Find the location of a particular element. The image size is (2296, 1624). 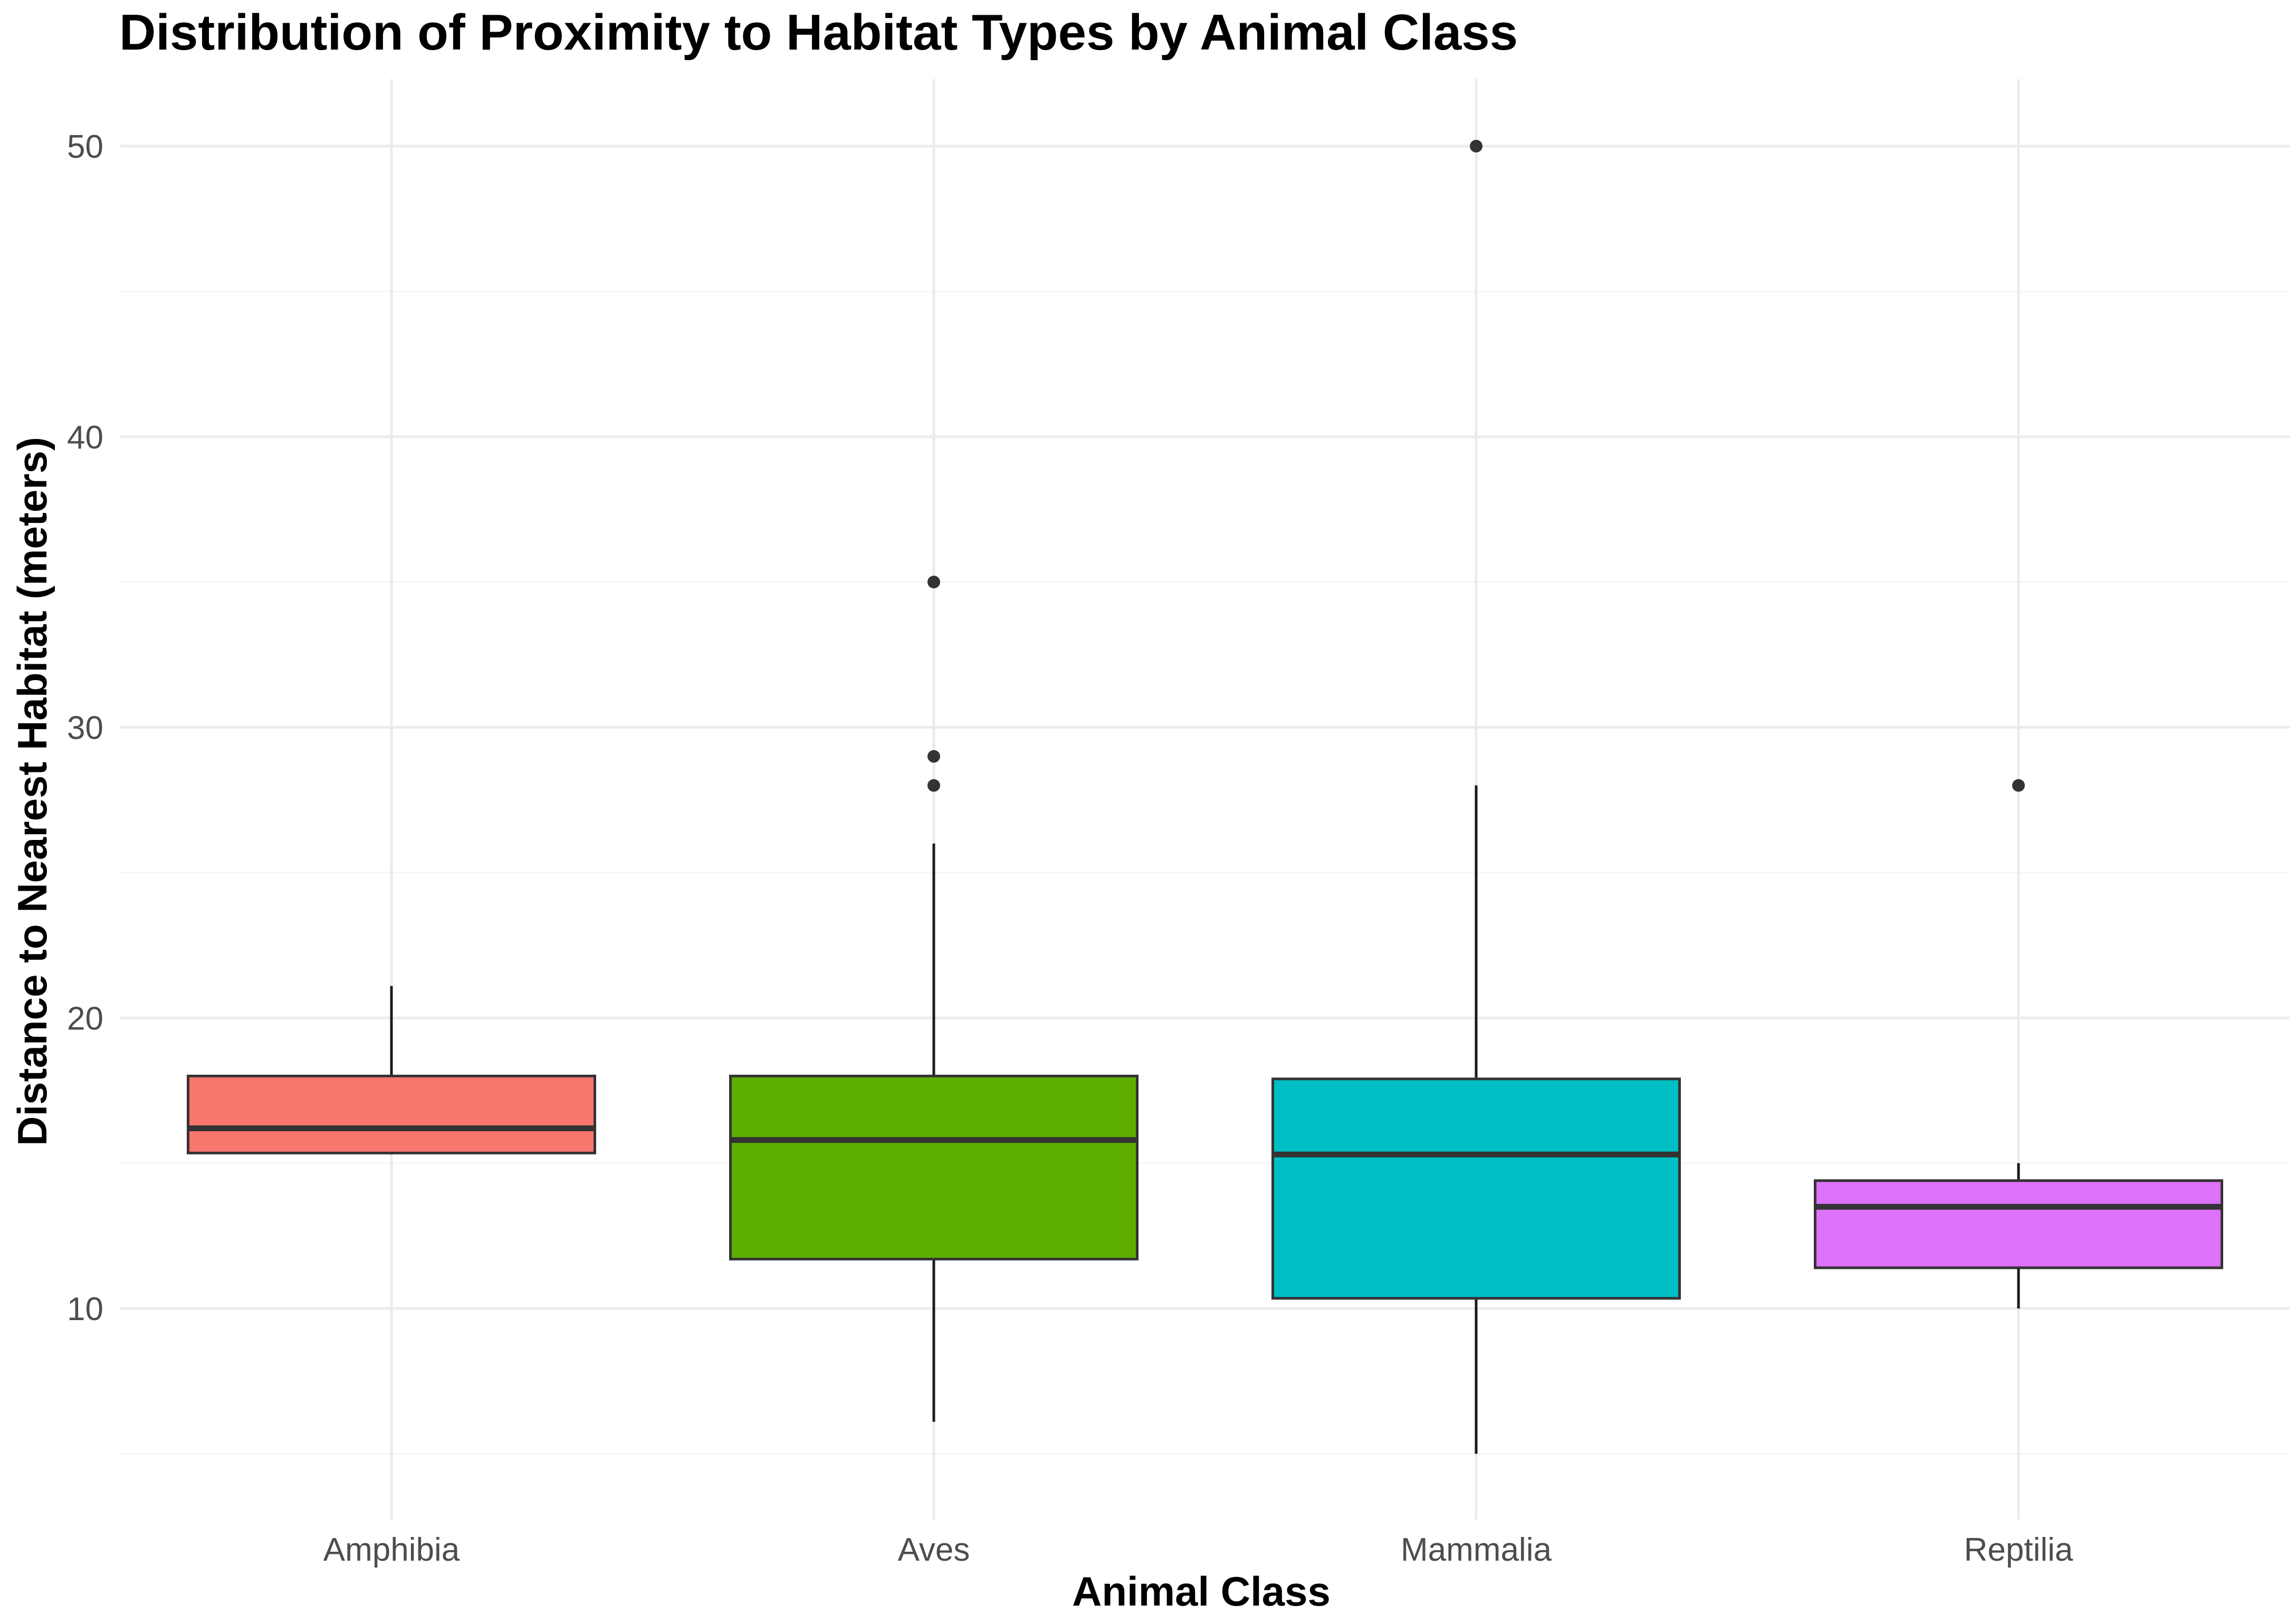

y-tick-label: 40 is located at coordinates (85, 437).